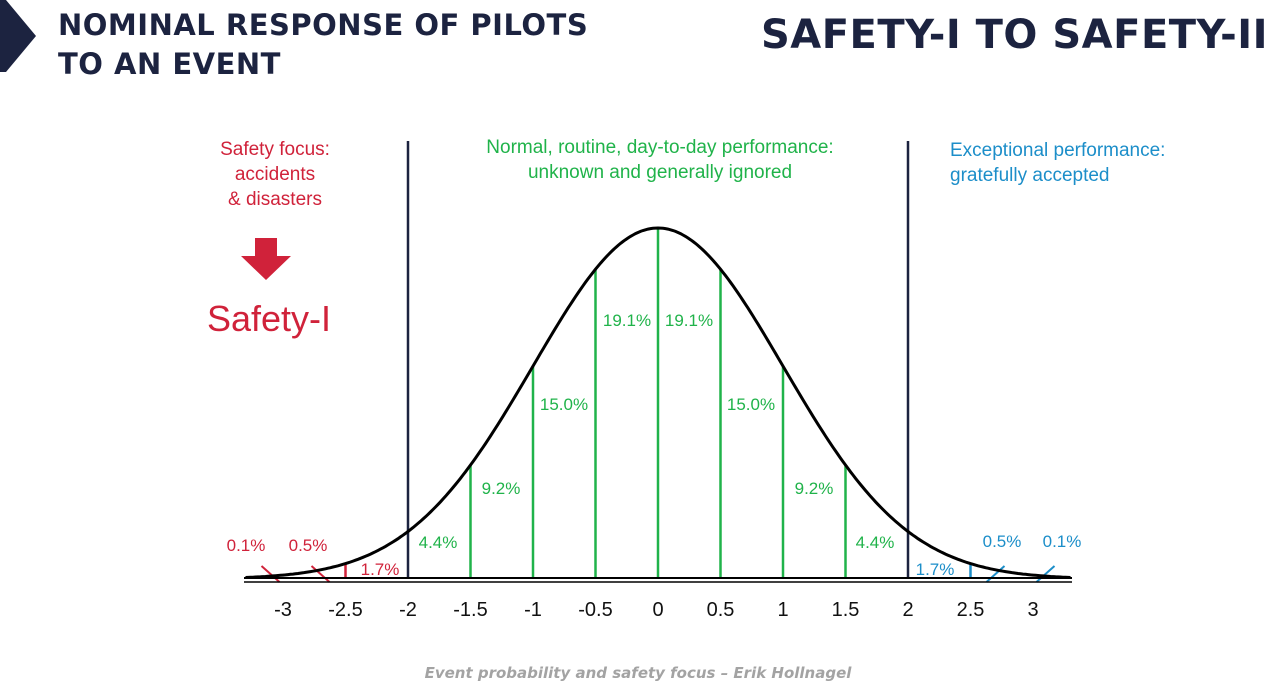  I want to click on x-tick-label: -1.5, so click(470, 610).